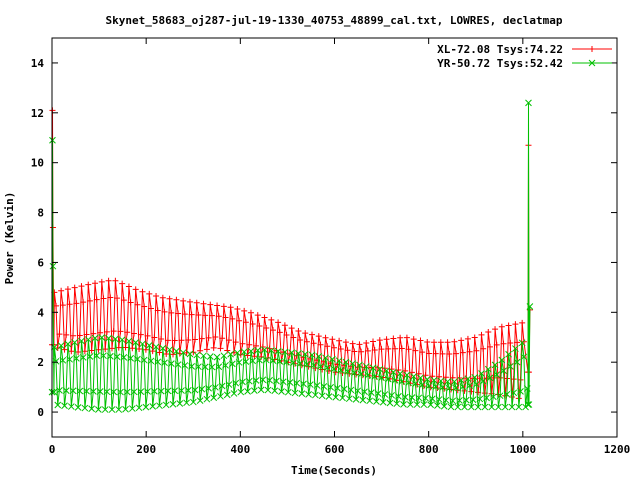  Describe the element at coordinates (40, 412) in the screenshot. I see `y-tick-label: 0` at that location.